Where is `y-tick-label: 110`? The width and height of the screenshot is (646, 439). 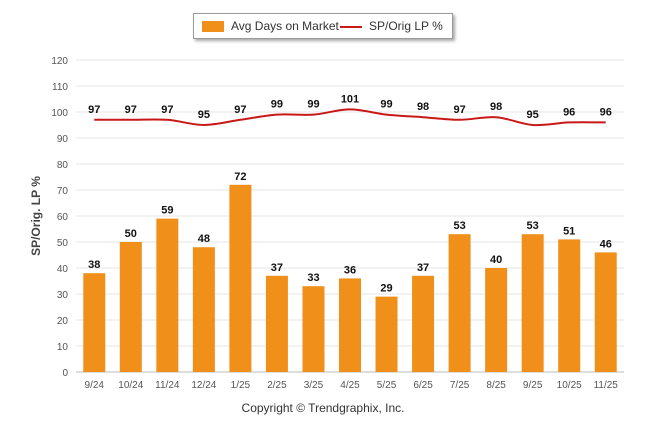
y-tick-label: 110 is located at coordinates (60, 87).